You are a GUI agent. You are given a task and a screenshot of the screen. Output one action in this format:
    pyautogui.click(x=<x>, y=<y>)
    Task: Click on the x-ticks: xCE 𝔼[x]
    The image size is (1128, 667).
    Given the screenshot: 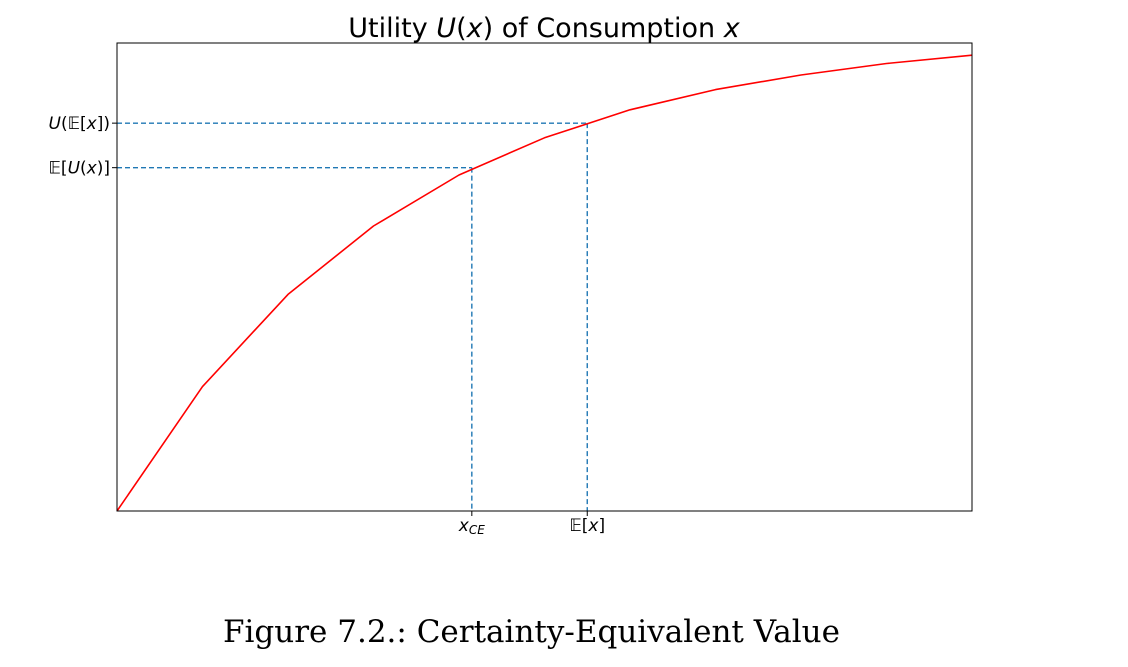 What is the action you would take?
    pyautogui.click(x=531, y=524)
    